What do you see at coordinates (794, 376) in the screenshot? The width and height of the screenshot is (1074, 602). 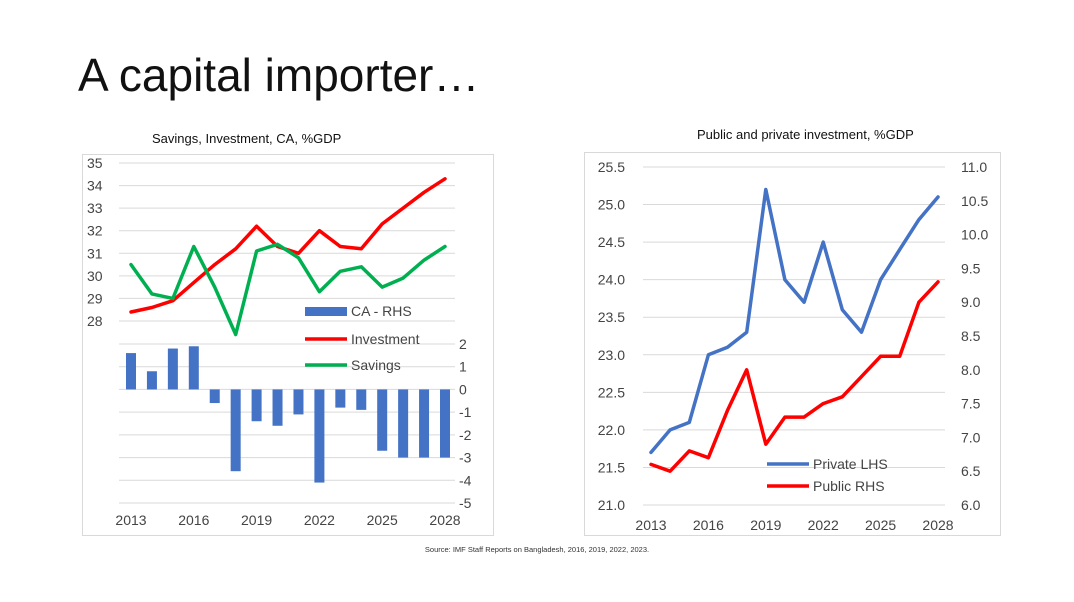 I see `public-investment-line` at bounding box center [794, 376].